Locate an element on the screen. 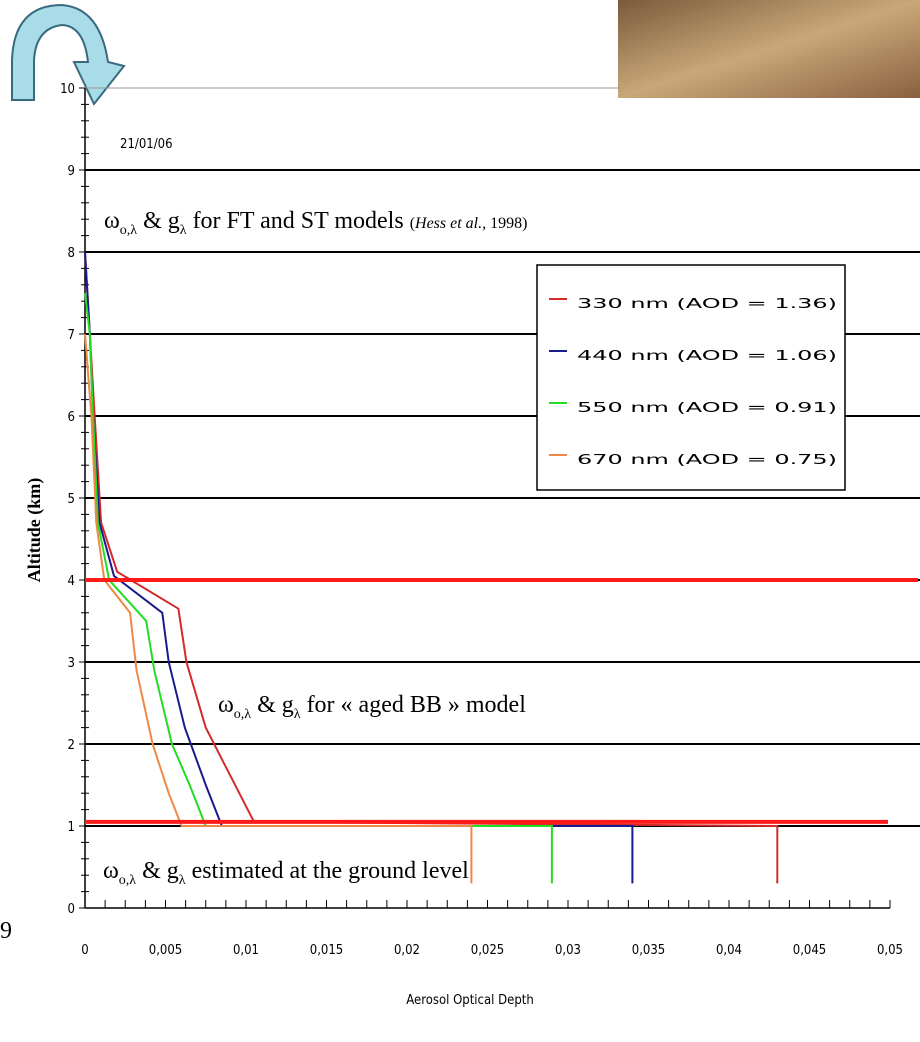  x-tick-label: 0,045 is located at coordinates (809, 950).